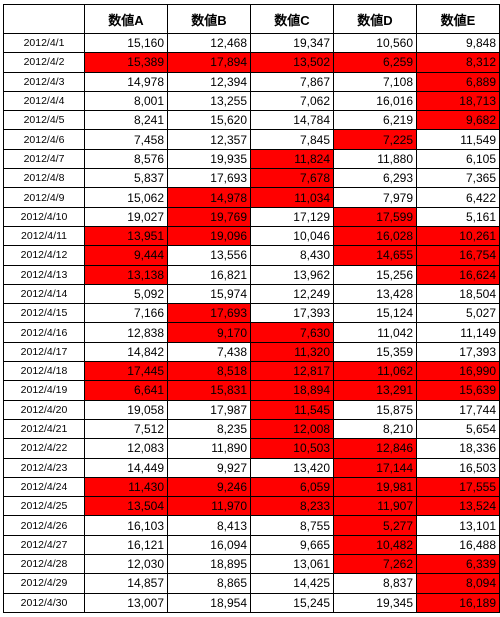 This screenshot has width=500, height=617. I want to click on value-cell-e: 18,336, so click(458, 448).